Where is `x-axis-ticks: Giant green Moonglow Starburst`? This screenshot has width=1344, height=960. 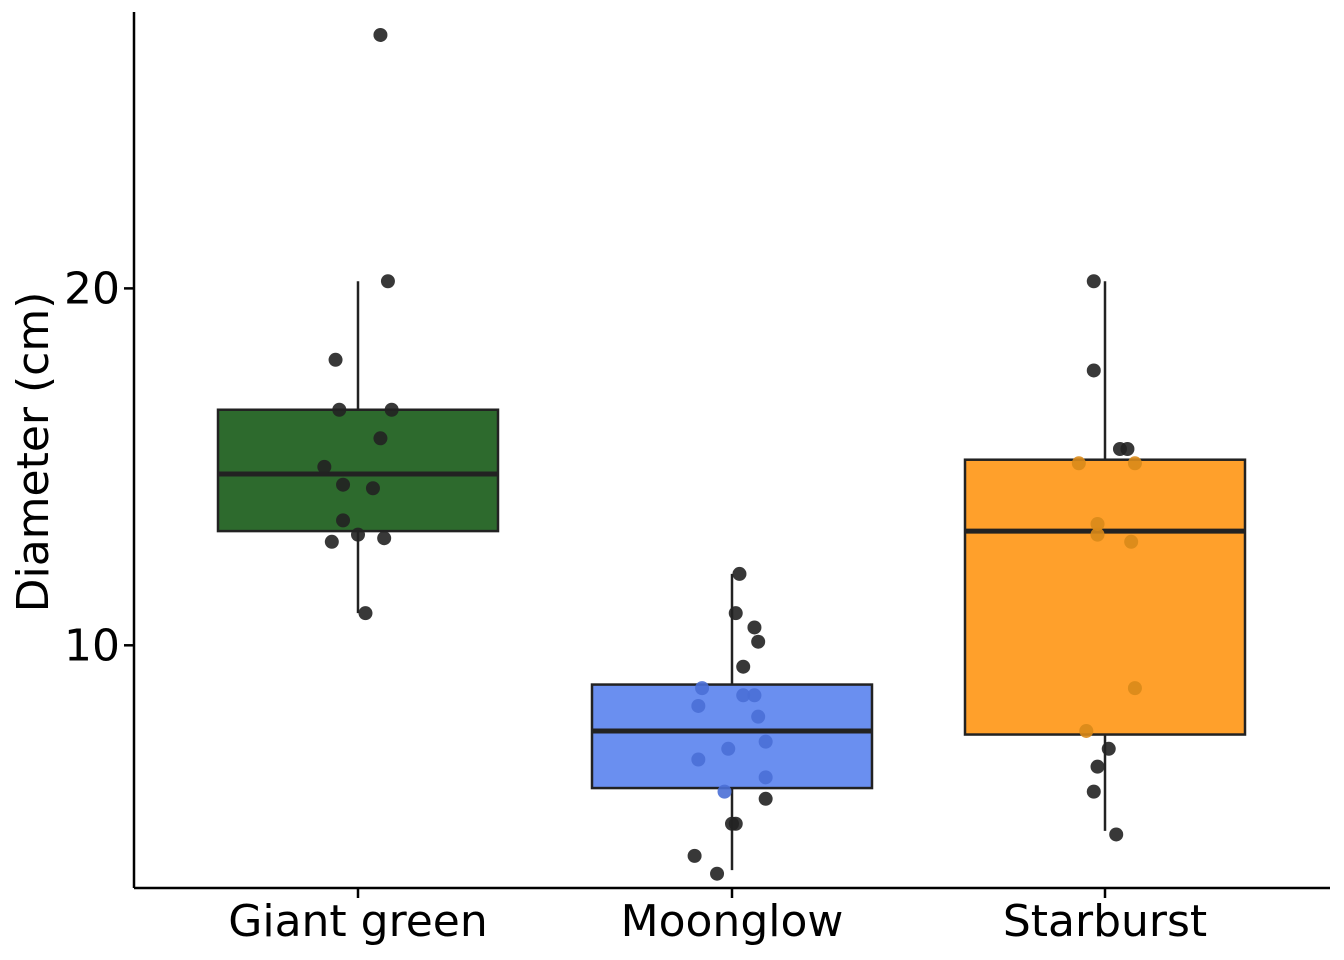
x-axis-ticks: Giant green Moonglow Starburst is located at coordinates (717, 917).